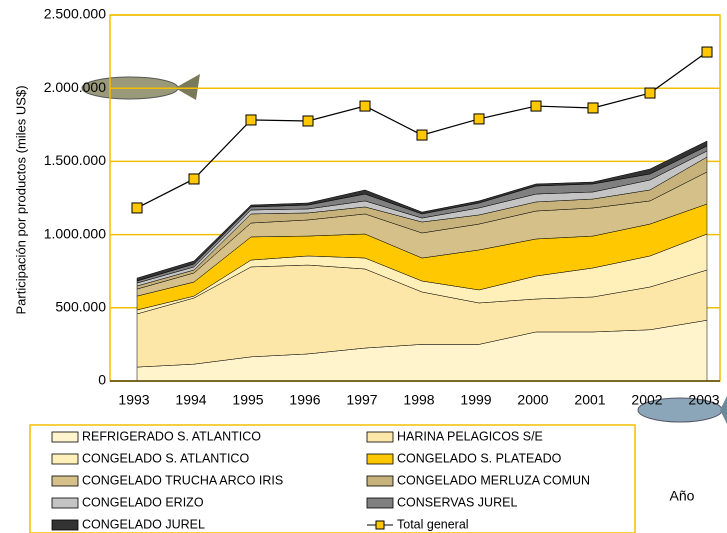 The height and width of the screenshot is (533, 727). I want to click on legend-label: REFRIGERADO S. ATLANTICO, so click(171, 436).